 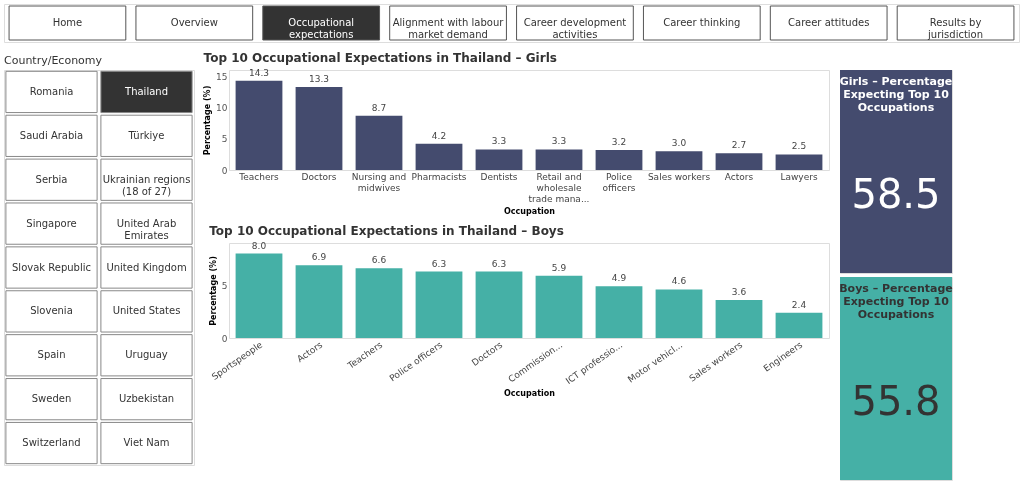 I want to click on chart-title: Top 10 Occupational Expectations in Thailand – Girls, so click(x=380, y=57).